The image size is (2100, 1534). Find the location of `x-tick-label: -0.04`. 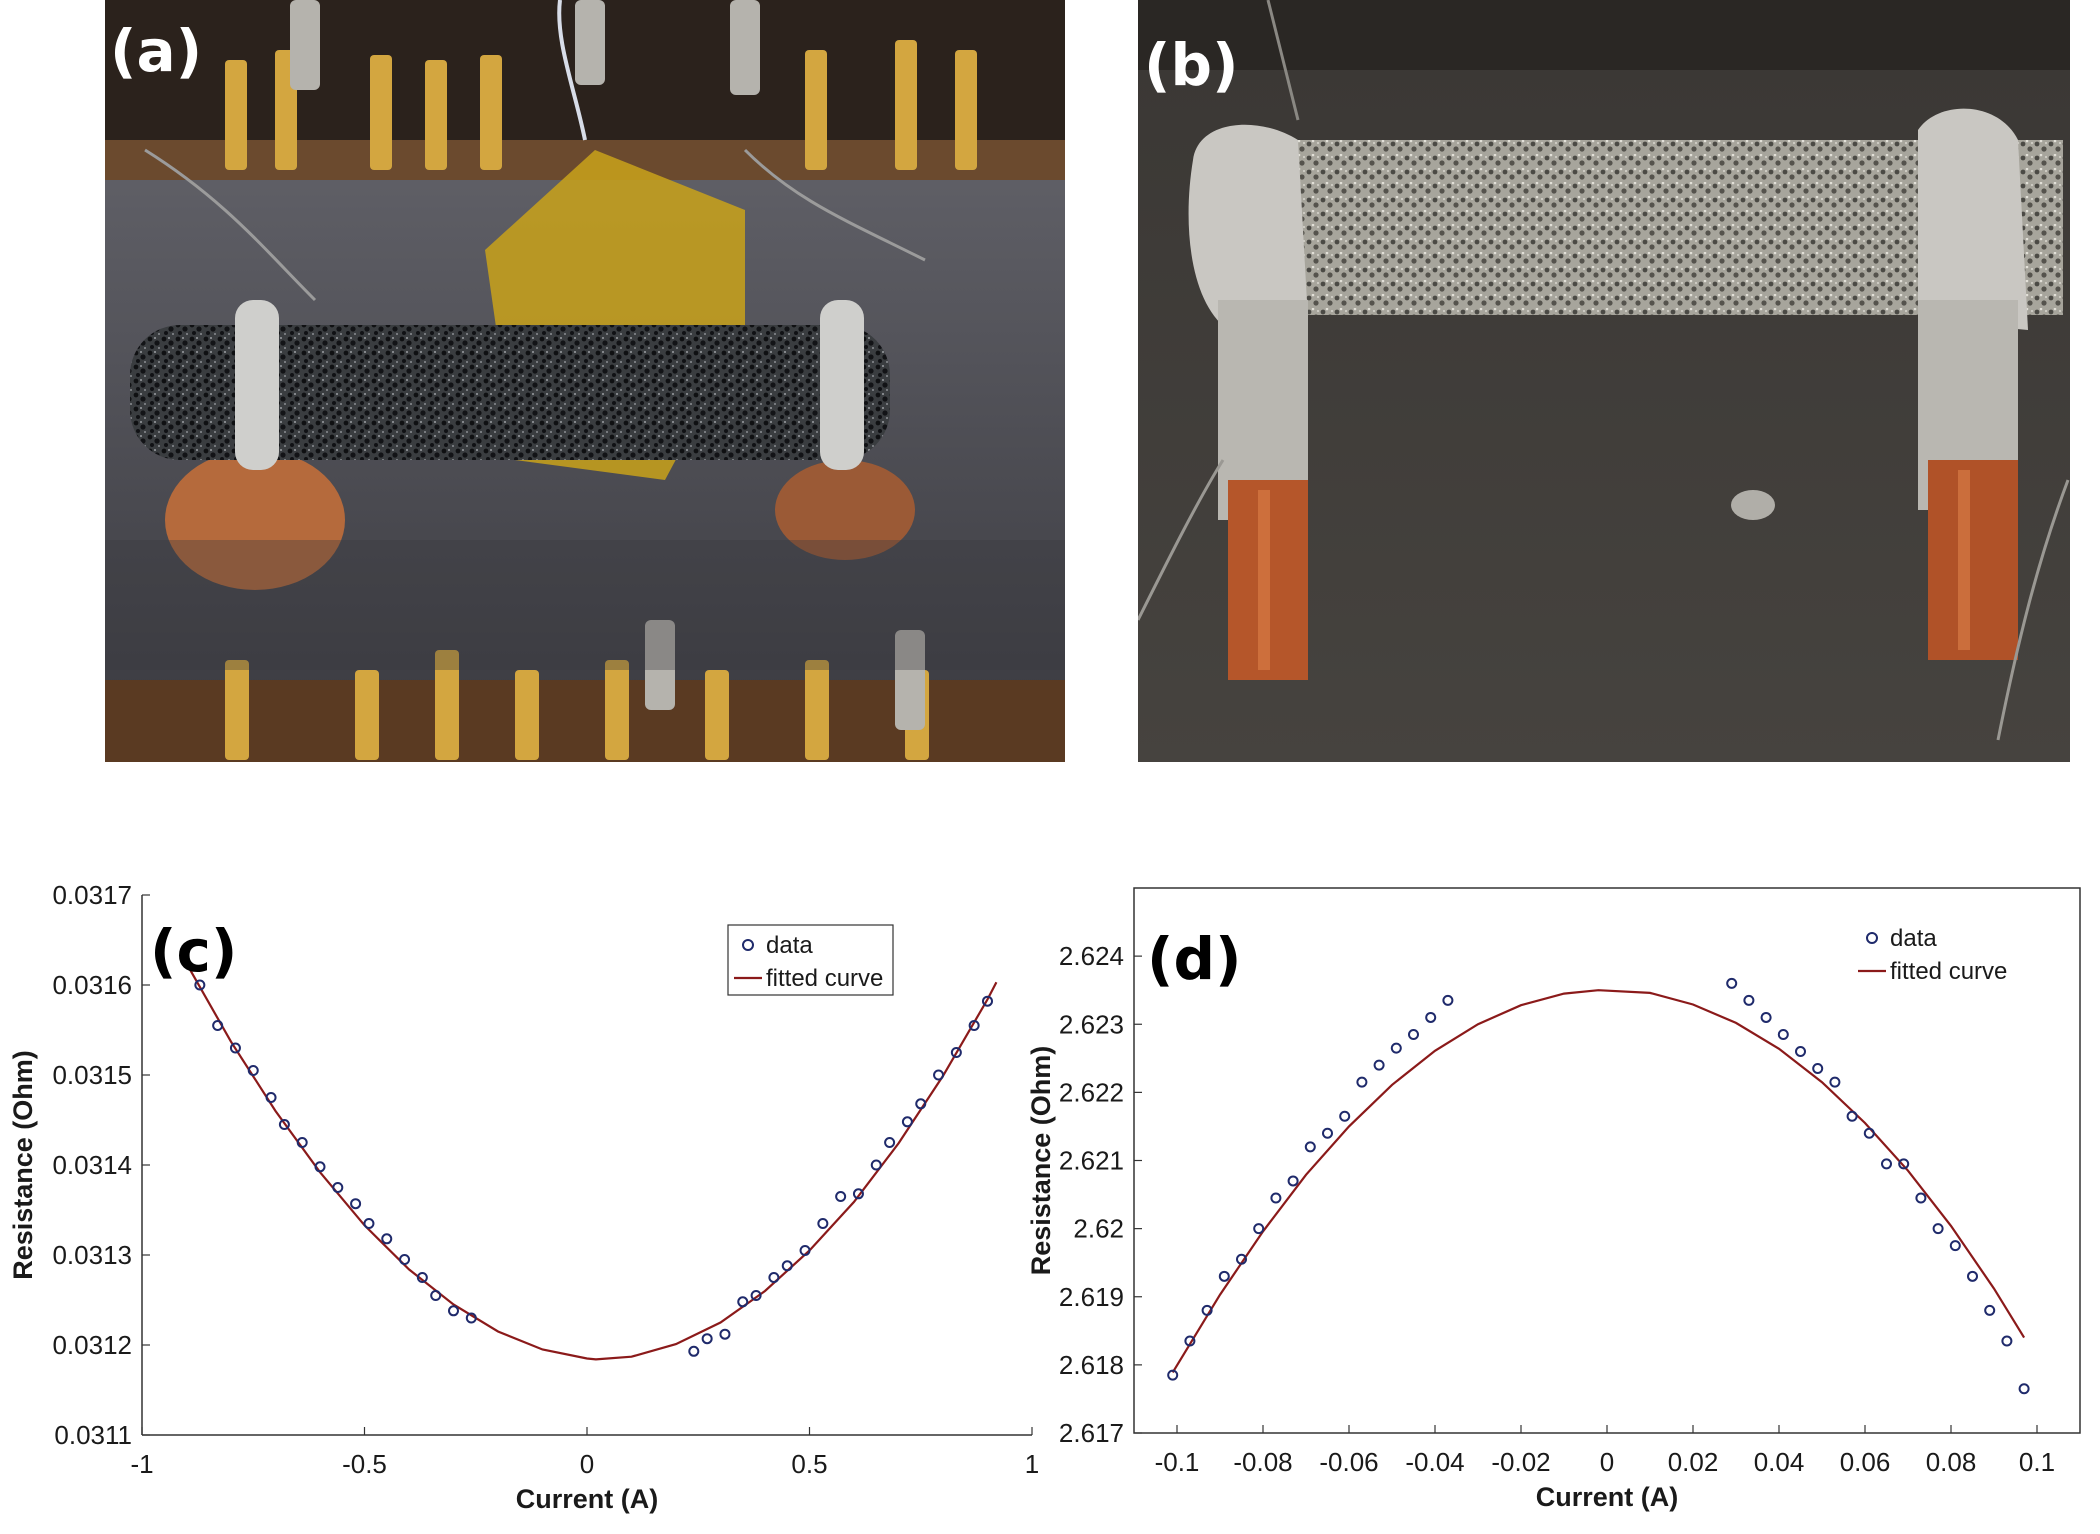

x-tick-label: -0.04 is located at coordinates (1434, 1462).